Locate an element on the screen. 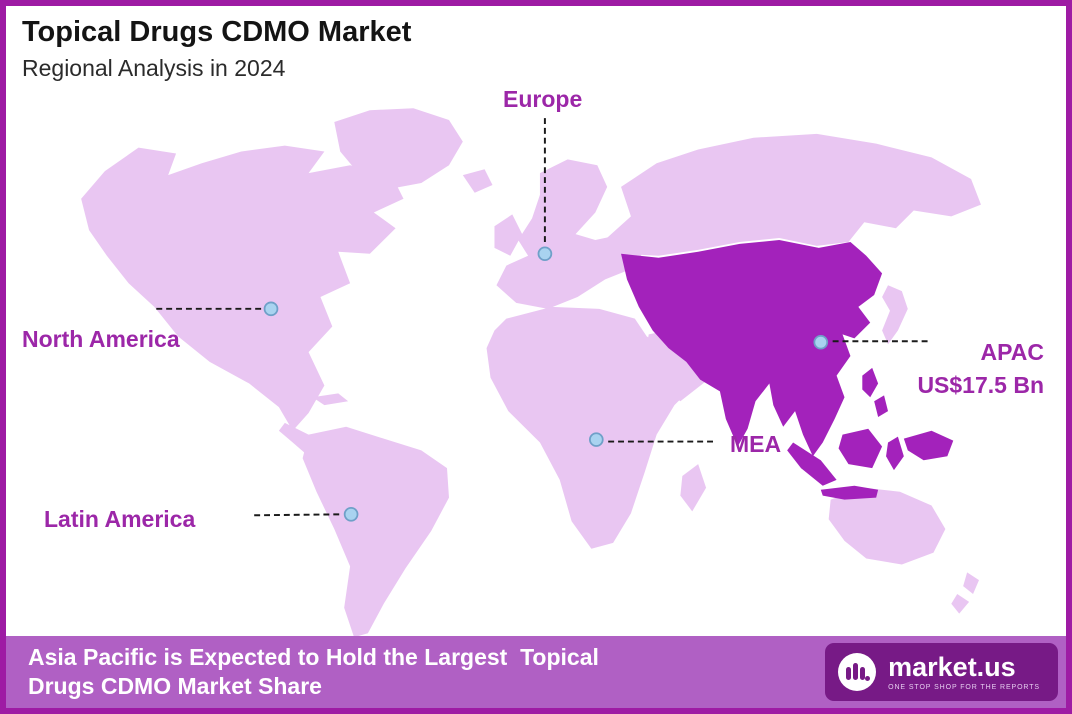  marketus-logo-icon is located at coordinates (857, 672).